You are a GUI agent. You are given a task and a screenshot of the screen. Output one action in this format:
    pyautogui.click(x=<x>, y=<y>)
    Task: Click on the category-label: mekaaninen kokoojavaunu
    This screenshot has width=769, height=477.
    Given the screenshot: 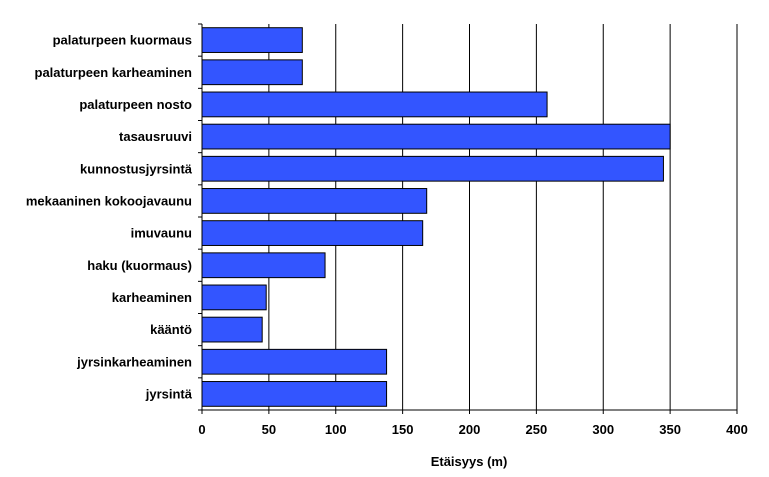 What is the action you would take?
    pyautogui.click(x=109, y=200)
    